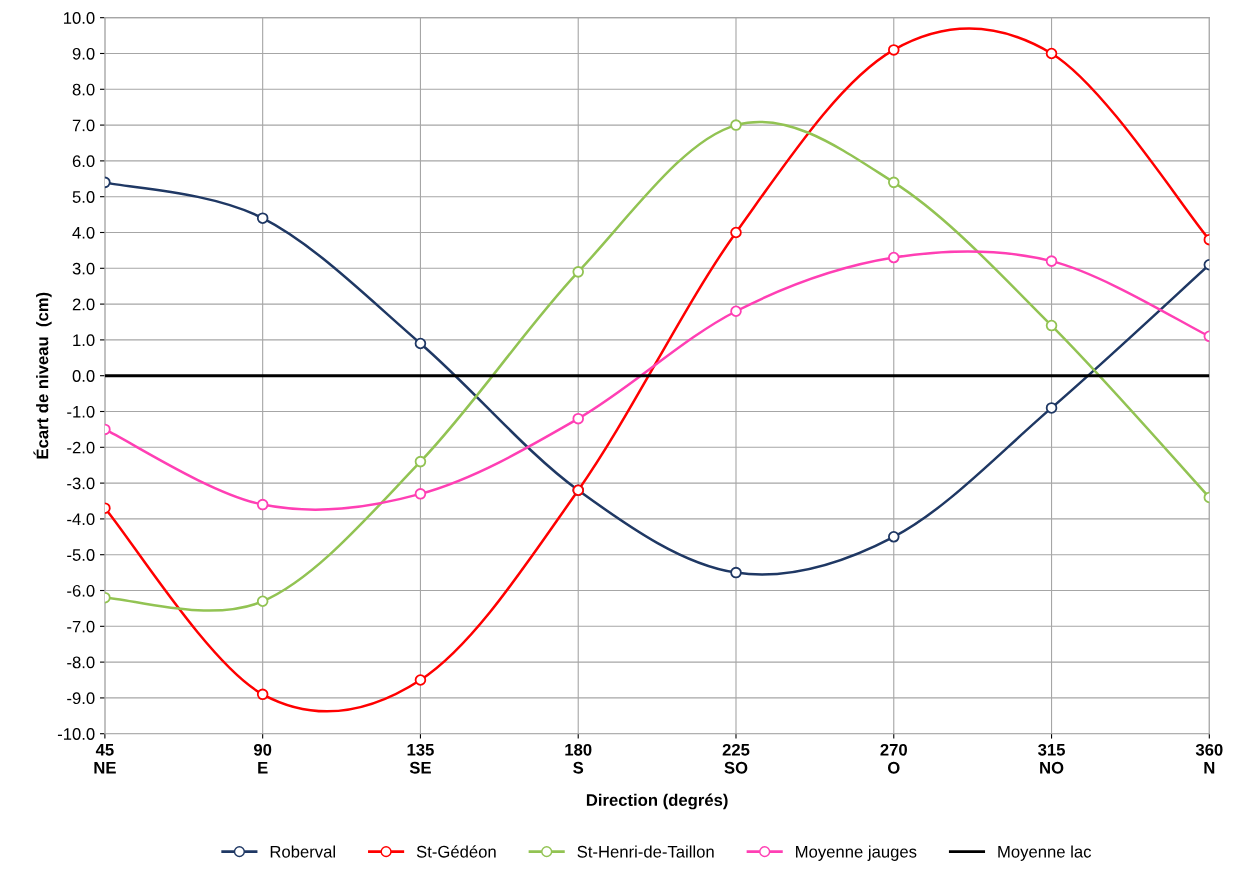  I want to click on x-tick-label: 270 O, so click(893, 758).